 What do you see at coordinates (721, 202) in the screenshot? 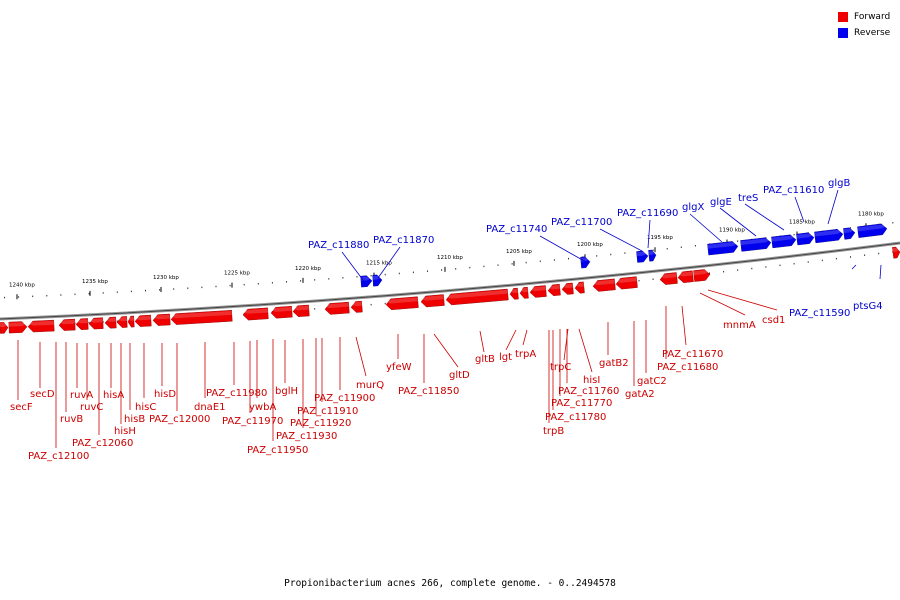
I see `reverse-gene-label: glgE` at bounding box center [721, 202].